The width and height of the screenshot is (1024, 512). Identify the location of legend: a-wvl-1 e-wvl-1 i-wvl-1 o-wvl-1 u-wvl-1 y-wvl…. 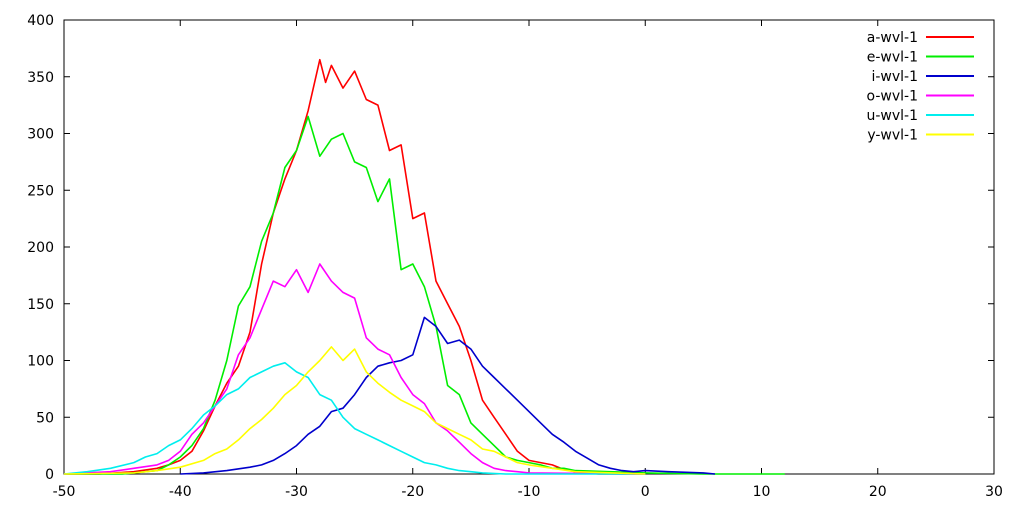
(920, 87).